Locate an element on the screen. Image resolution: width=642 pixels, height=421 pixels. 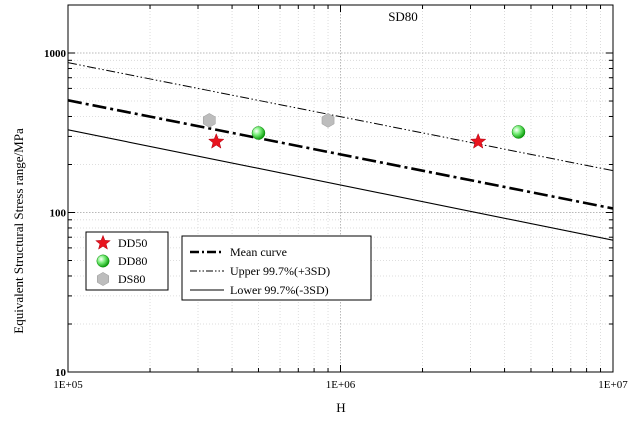
legend-lines-box is located at coordinates (276, 268).